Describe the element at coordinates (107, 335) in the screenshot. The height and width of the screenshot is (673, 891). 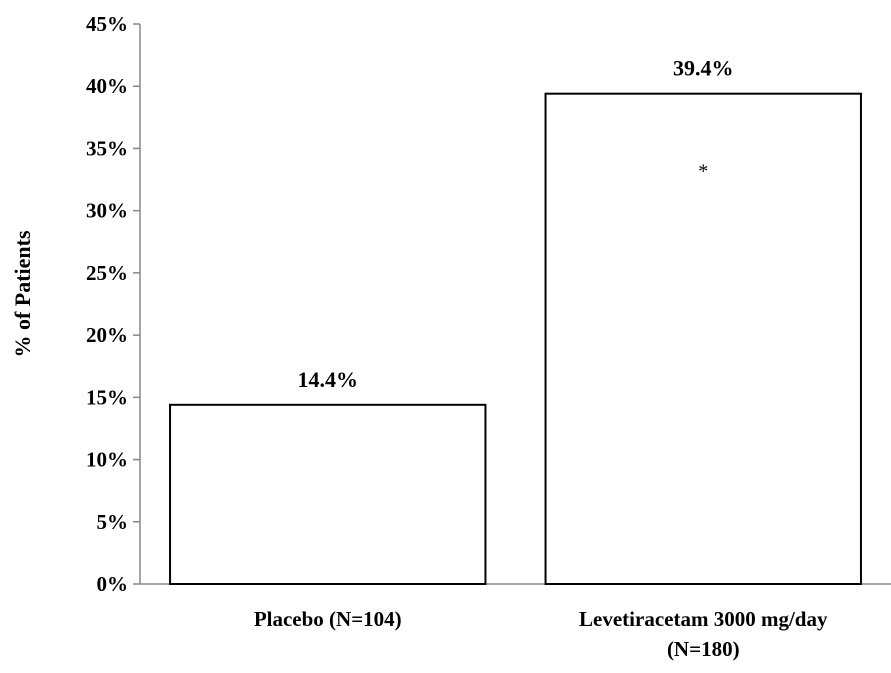
I see `y-tick-label: 20%` at that location.